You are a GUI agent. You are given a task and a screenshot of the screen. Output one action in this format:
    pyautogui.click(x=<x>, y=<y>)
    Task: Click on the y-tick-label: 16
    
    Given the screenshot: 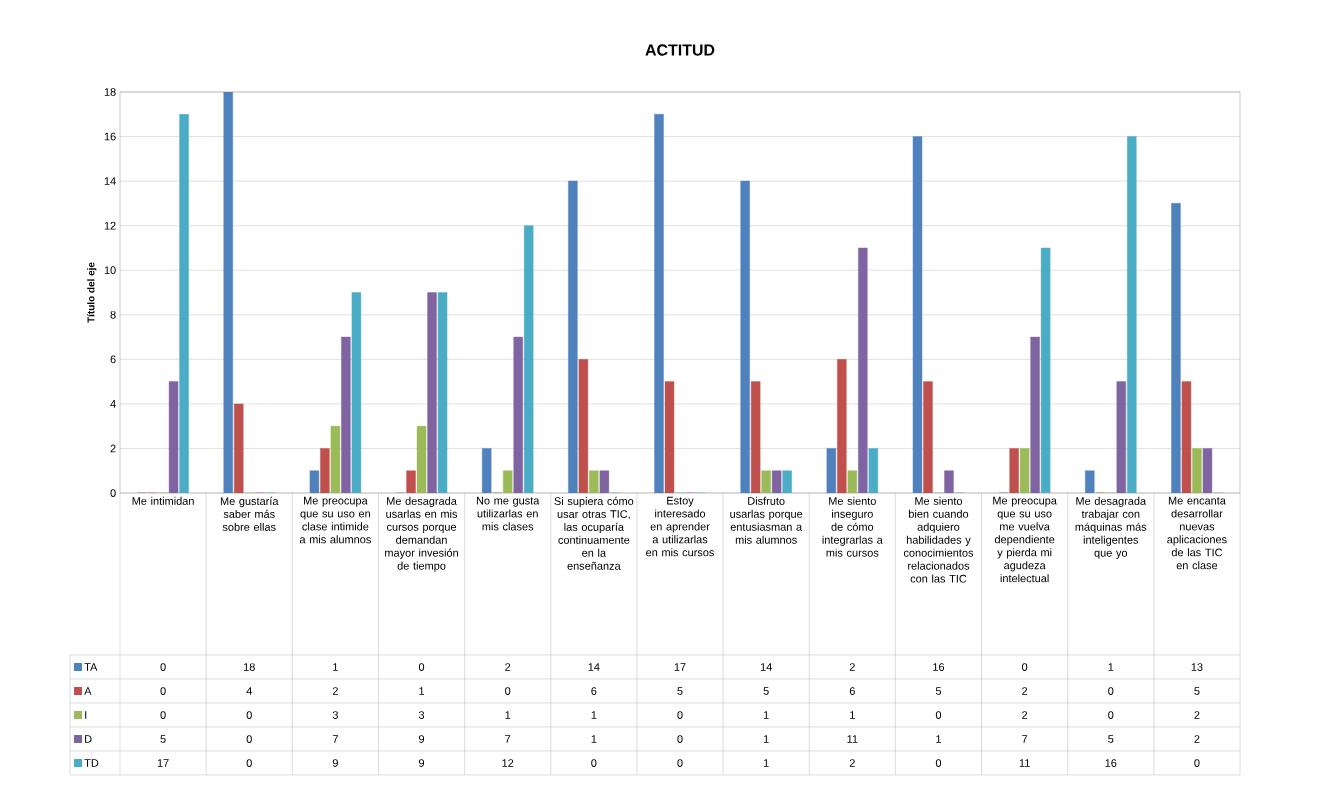 What is the action you would take?
    pyautogui.click(x=110, y=136)
    